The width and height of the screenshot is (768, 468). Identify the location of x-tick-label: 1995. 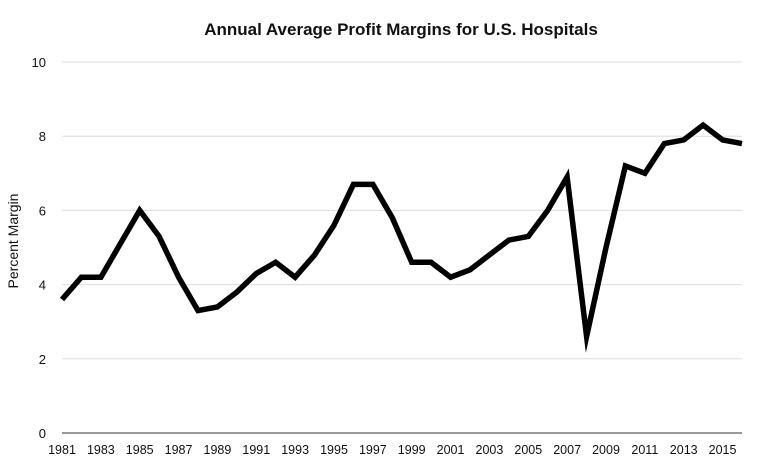
(334, 450).